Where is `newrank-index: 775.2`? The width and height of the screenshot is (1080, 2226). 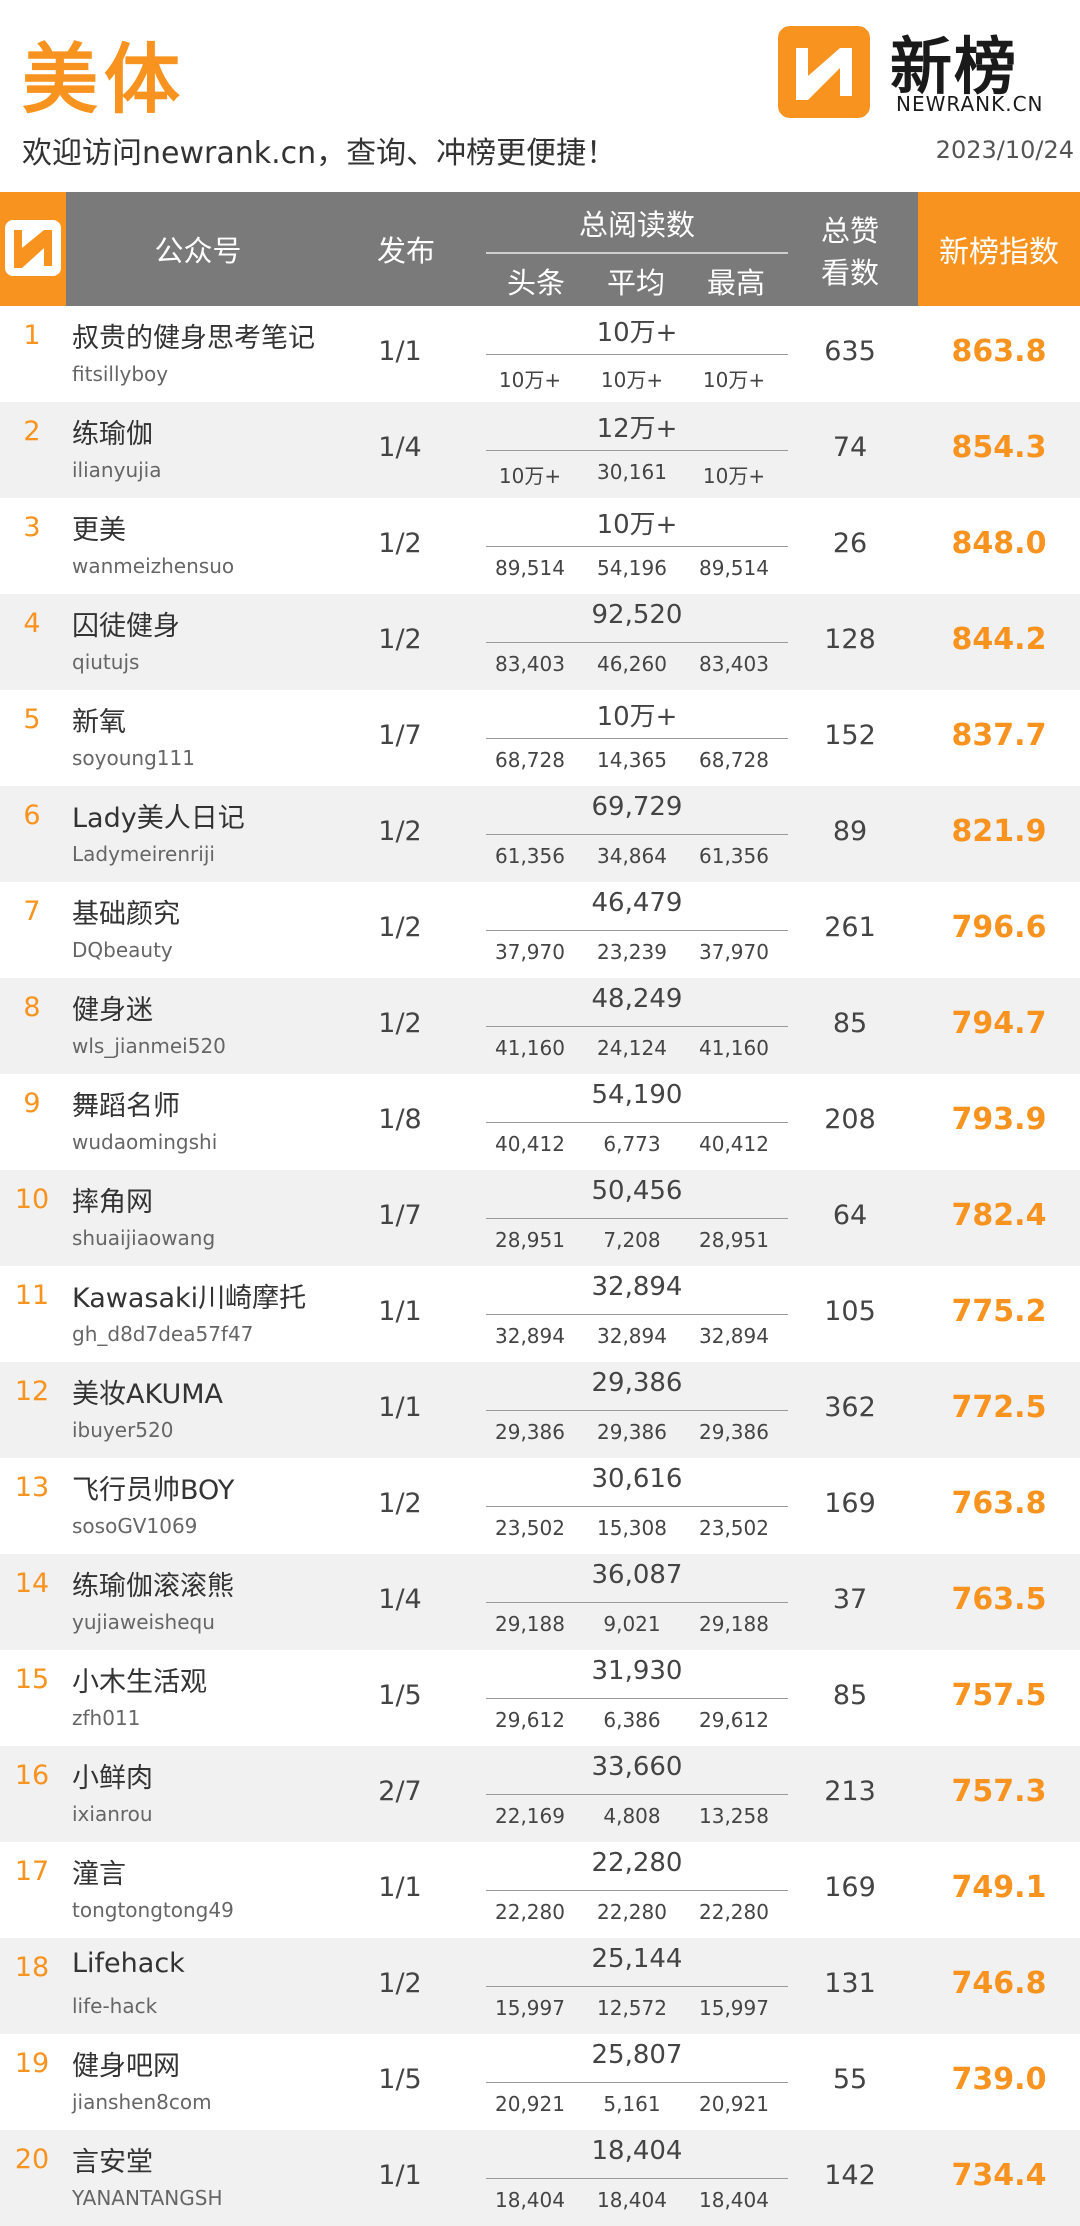
newrank-index: 775.2 is located at coordinates (999, 1311).